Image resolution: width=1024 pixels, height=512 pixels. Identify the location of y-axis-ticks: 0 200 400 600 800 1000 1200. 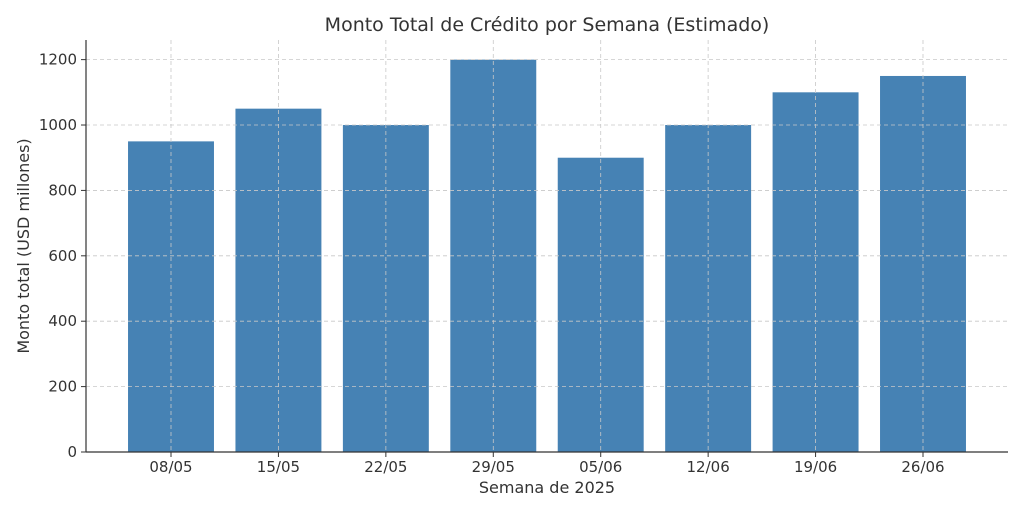
(62, 256).